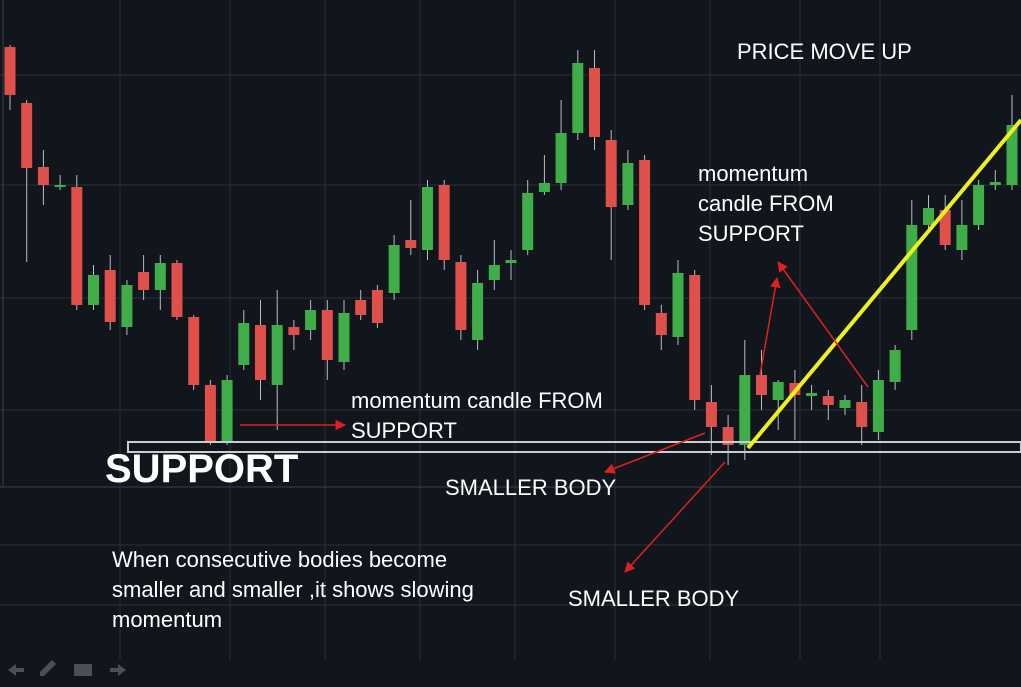  I want to click on note-line: momentum, so click(167, 619).